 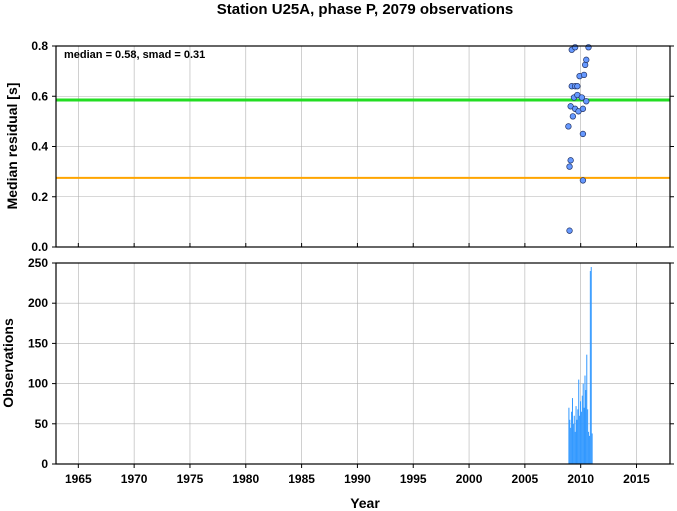 I want to click on x-tick-label: 1980, so click(x=245, y=479).